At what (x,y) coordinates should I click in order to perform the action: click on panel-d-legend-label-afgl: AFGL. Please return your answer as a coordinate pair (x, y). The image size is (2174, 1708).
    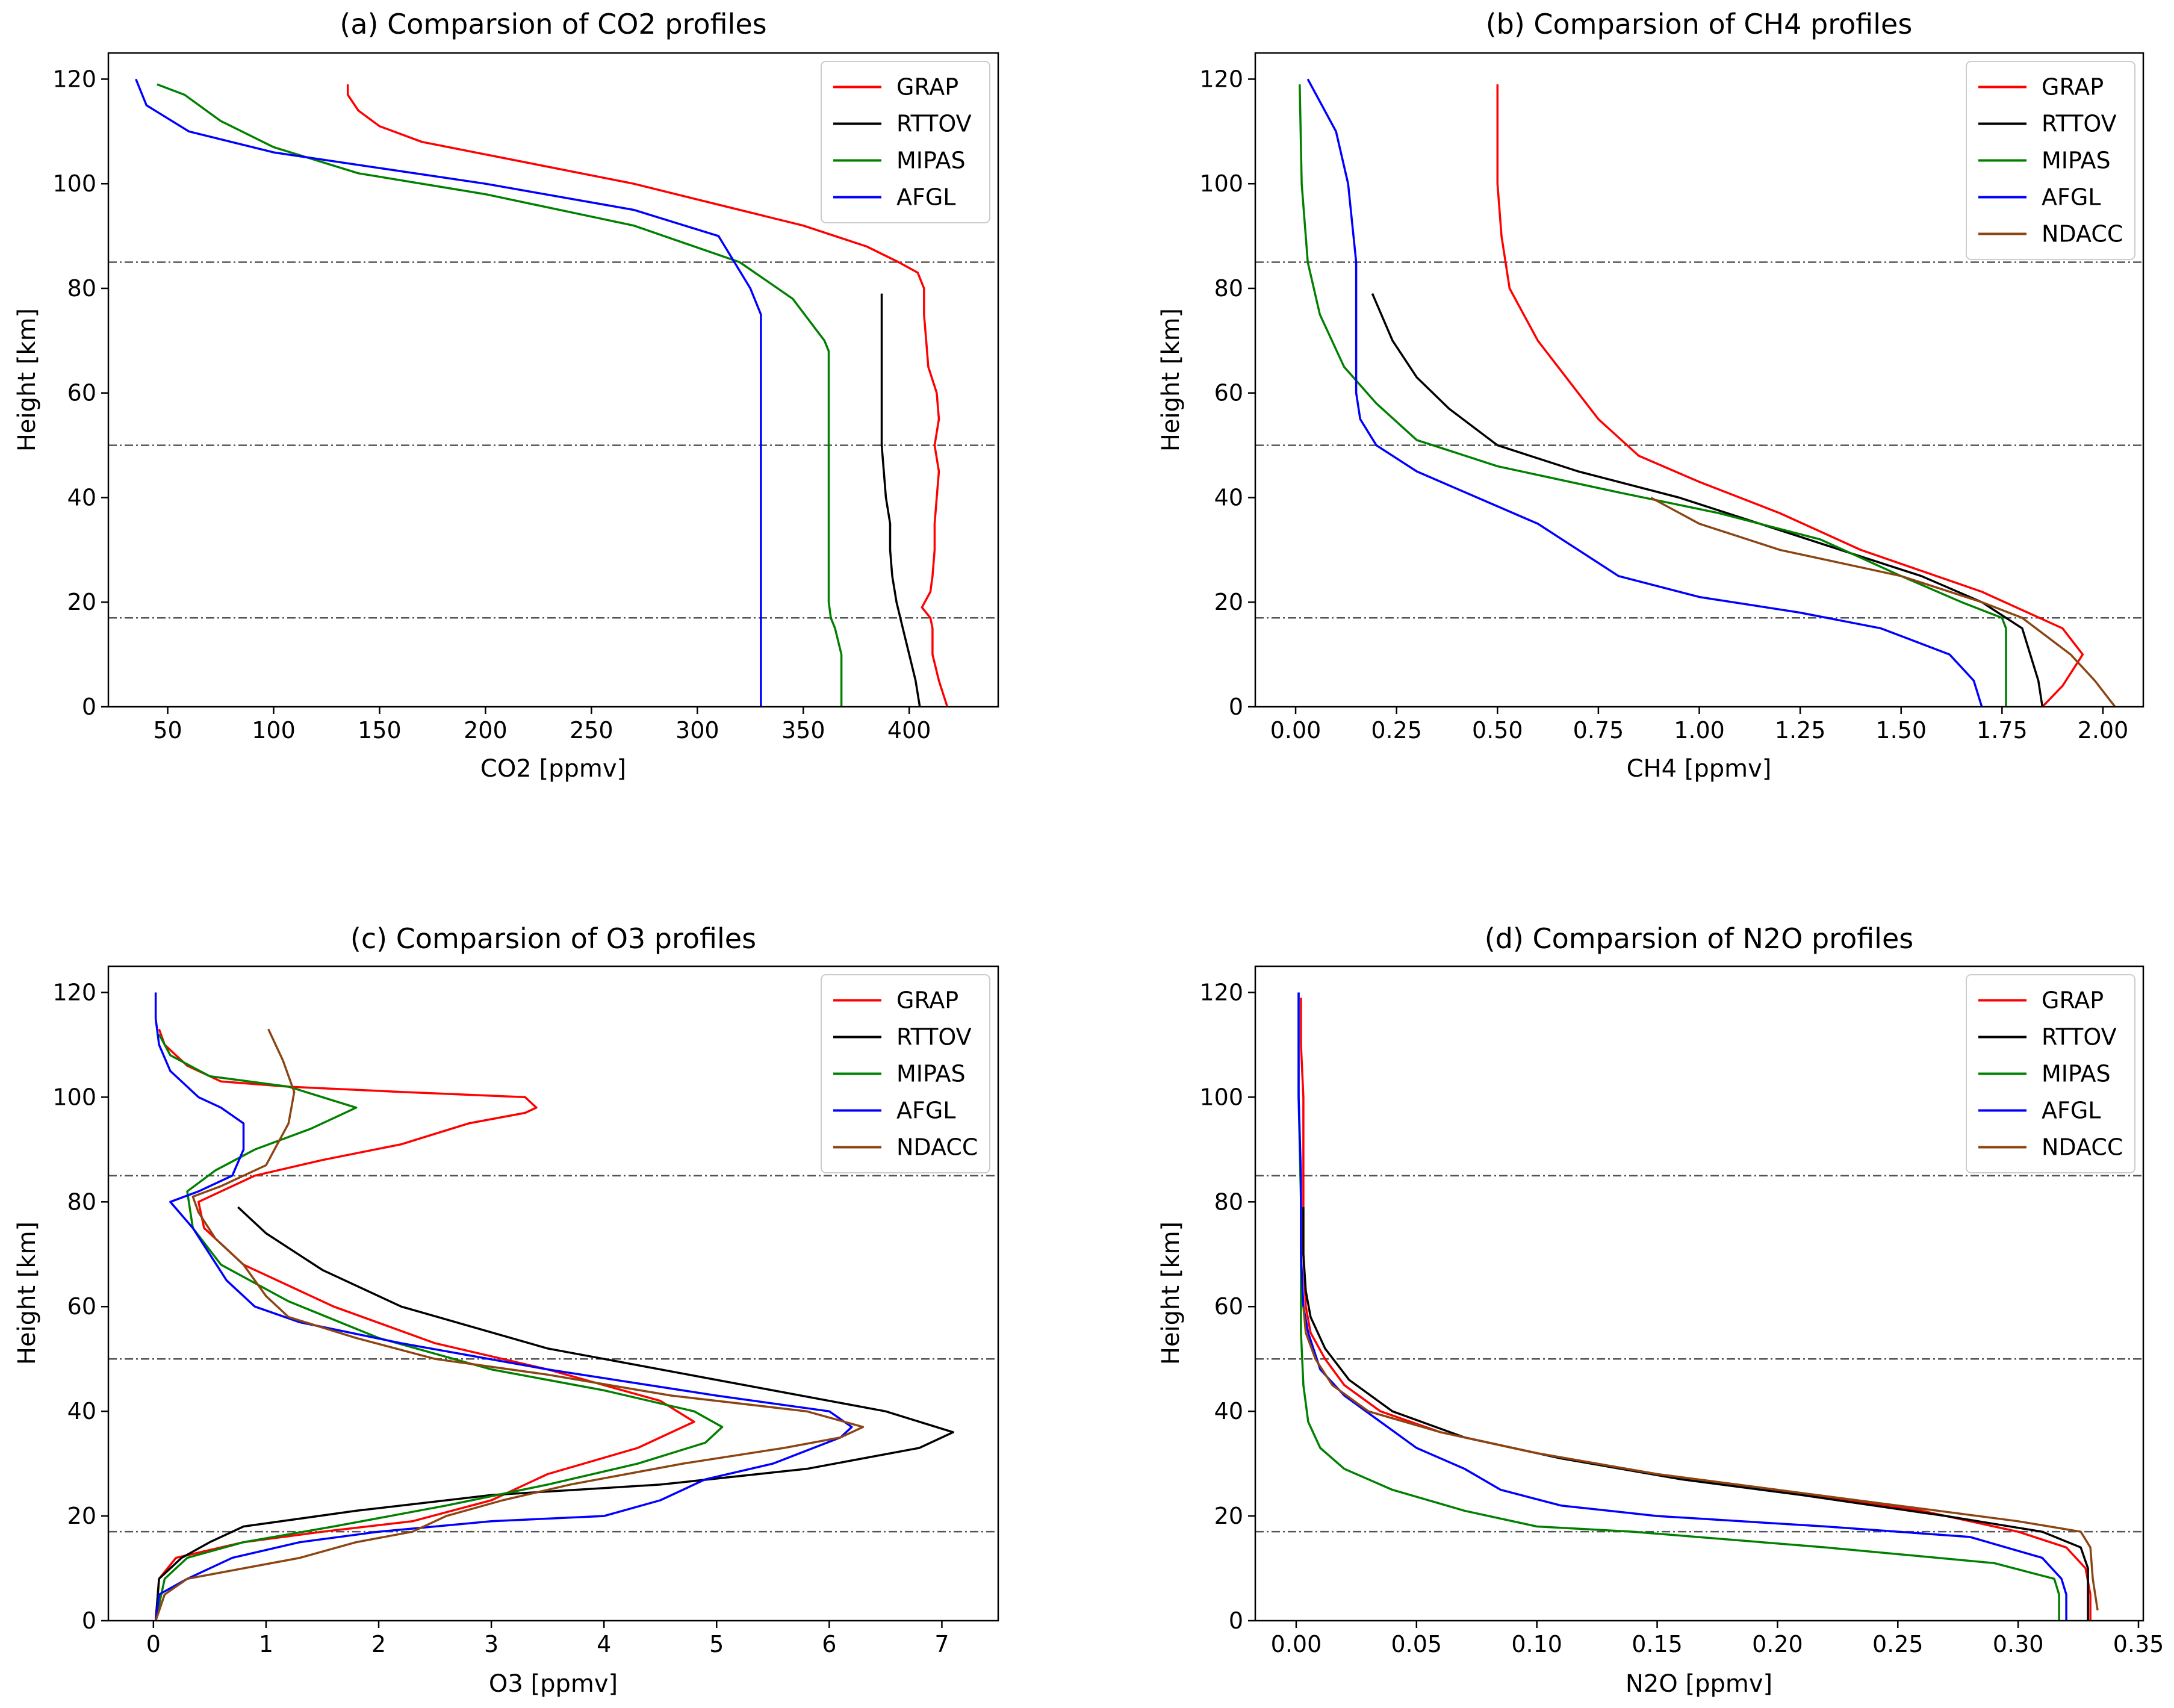
    Looking at the image, I should click on (2071, 1111).